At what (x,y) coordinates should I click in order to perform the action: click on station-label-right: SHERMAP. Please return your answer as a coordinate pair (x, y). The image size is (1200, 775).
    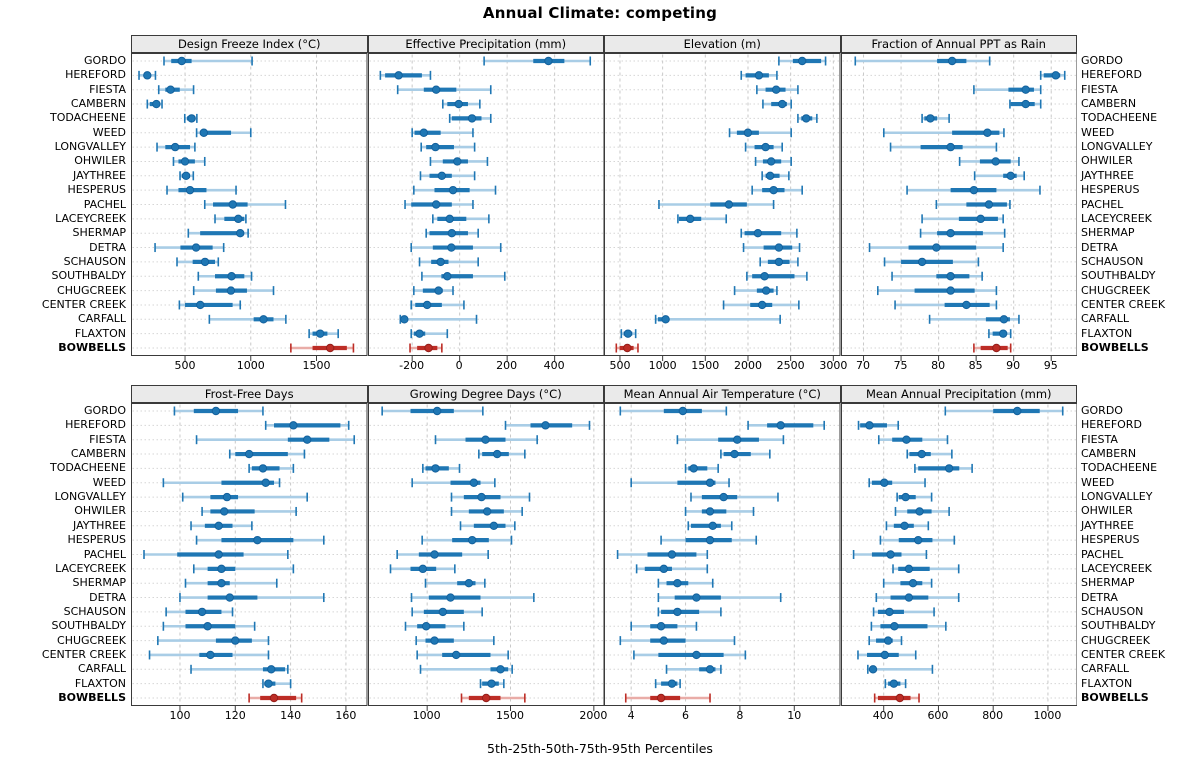
    Looking at the image, I should click on (1108, 233).